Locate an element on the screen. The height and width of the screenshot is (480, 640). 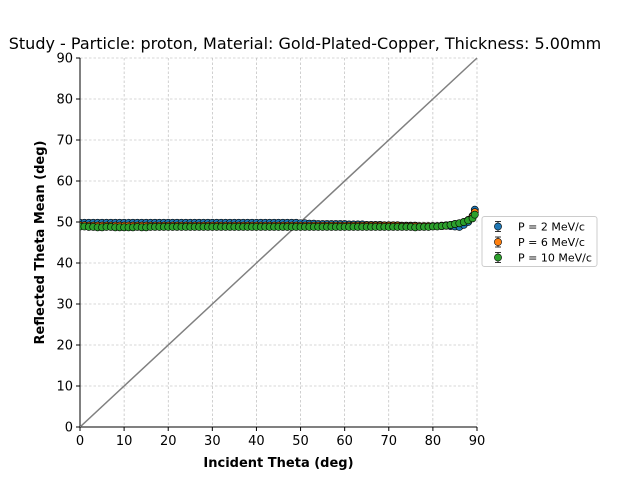
x-tick-label: 20 is located at coordinates (168, 441).